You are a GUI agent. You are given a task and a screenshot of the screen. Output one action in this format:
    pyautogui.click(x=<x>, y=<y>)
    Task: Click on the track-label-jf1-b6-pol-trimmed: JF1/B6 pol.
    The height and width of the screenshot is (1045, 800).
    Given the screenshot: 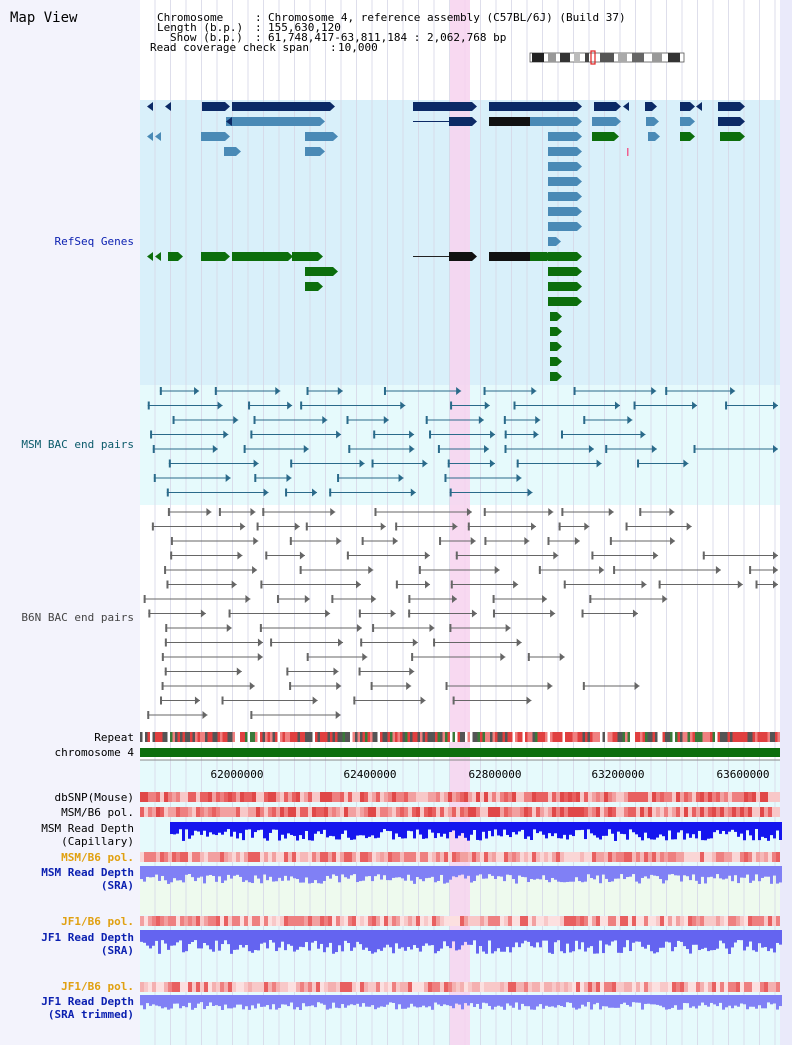 What is the action you would take?
    pyautogui.click(x=97, y=986)
    